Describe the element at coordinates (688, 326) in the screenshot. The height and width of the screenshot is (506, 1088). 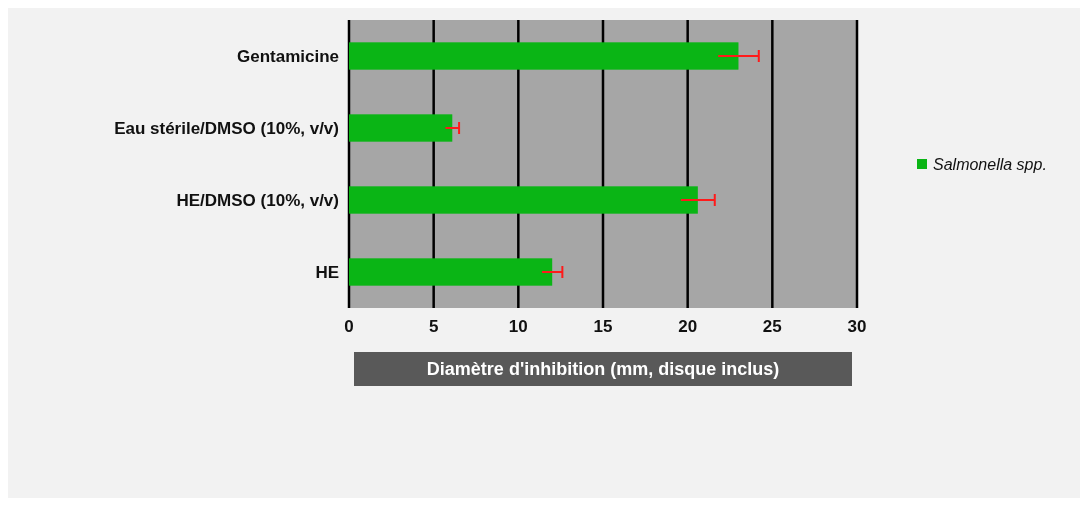
I see `x-tick-label: 20` at that location.